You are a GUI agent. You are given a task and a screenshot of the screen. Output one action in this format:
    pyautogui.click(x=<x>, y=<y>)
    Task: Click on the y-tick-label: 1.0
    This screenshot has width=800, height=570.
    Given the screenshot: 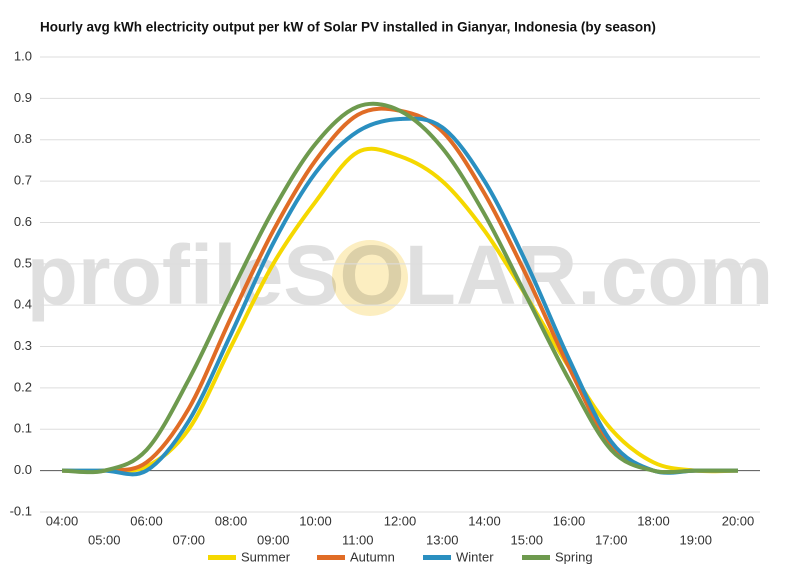 What is the action you would take?
    pyautogui.click(x=23, y=55)
    